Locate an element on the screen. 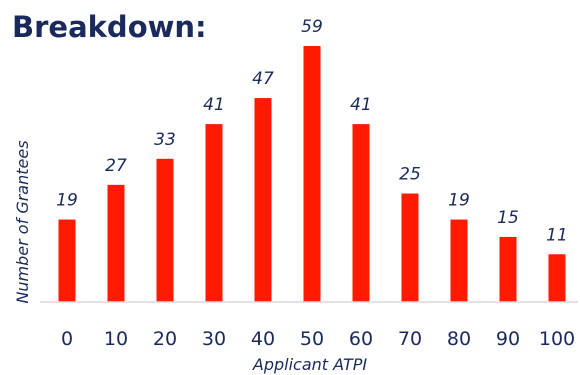  value-label-20: 33 is located at coordinates (165, 140).